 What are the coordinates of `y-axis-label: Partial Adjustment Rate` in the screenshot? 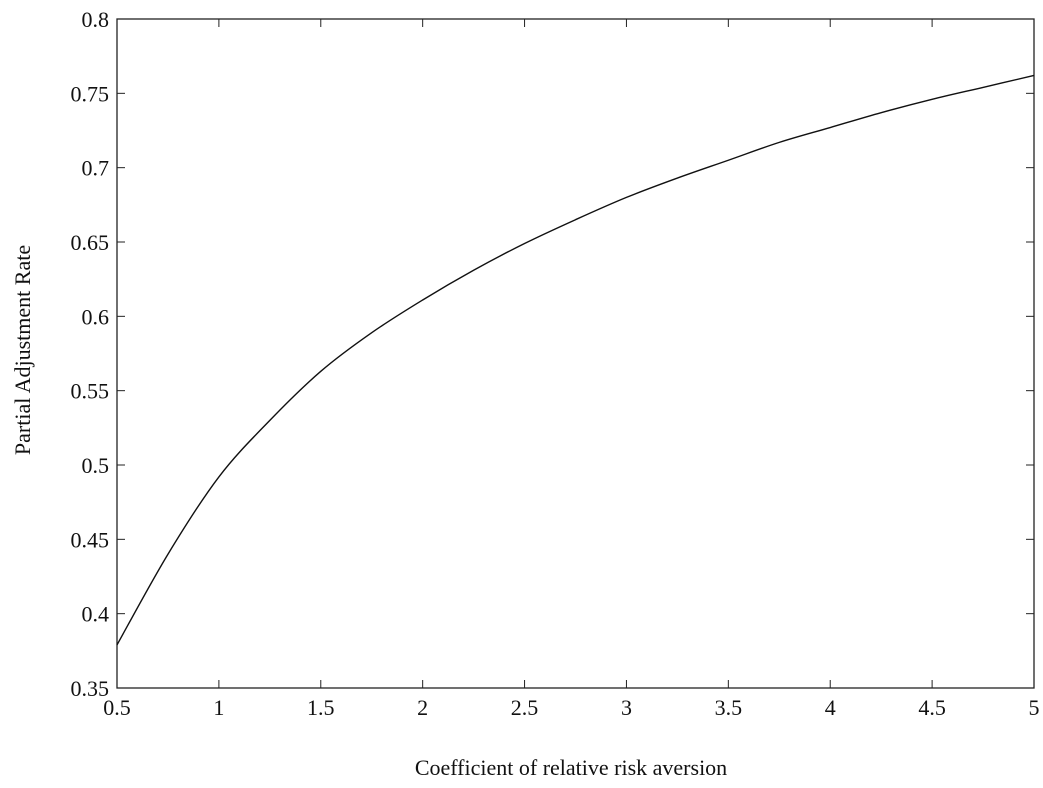 It's located at (22, 350).